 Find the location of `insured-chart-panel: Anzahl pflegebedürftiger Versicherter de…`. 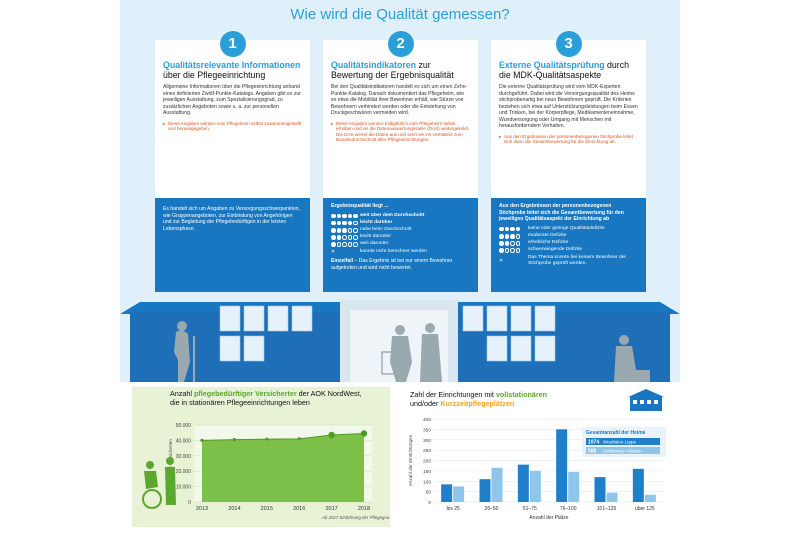

insured-chart-panel: Anzahl pflegebedürftiger Versicherter de… is located at coordinates (261, 457).